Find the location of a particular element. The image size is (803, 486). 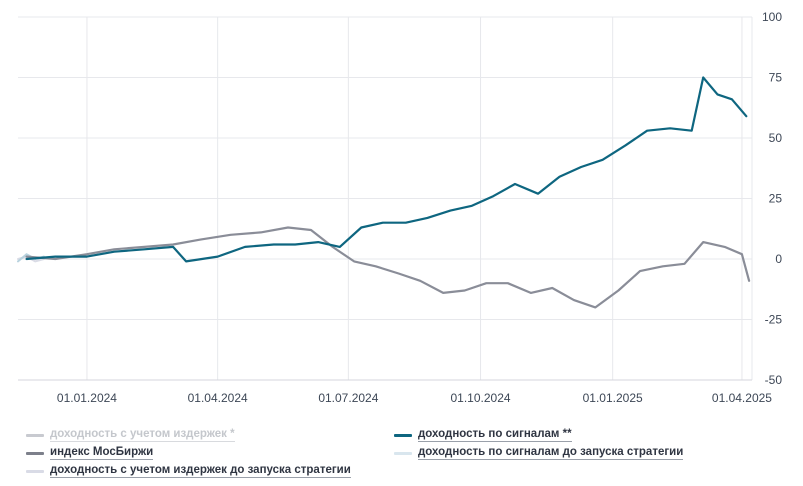

y-tick-label: 75 is located at coordinates (776, 78).